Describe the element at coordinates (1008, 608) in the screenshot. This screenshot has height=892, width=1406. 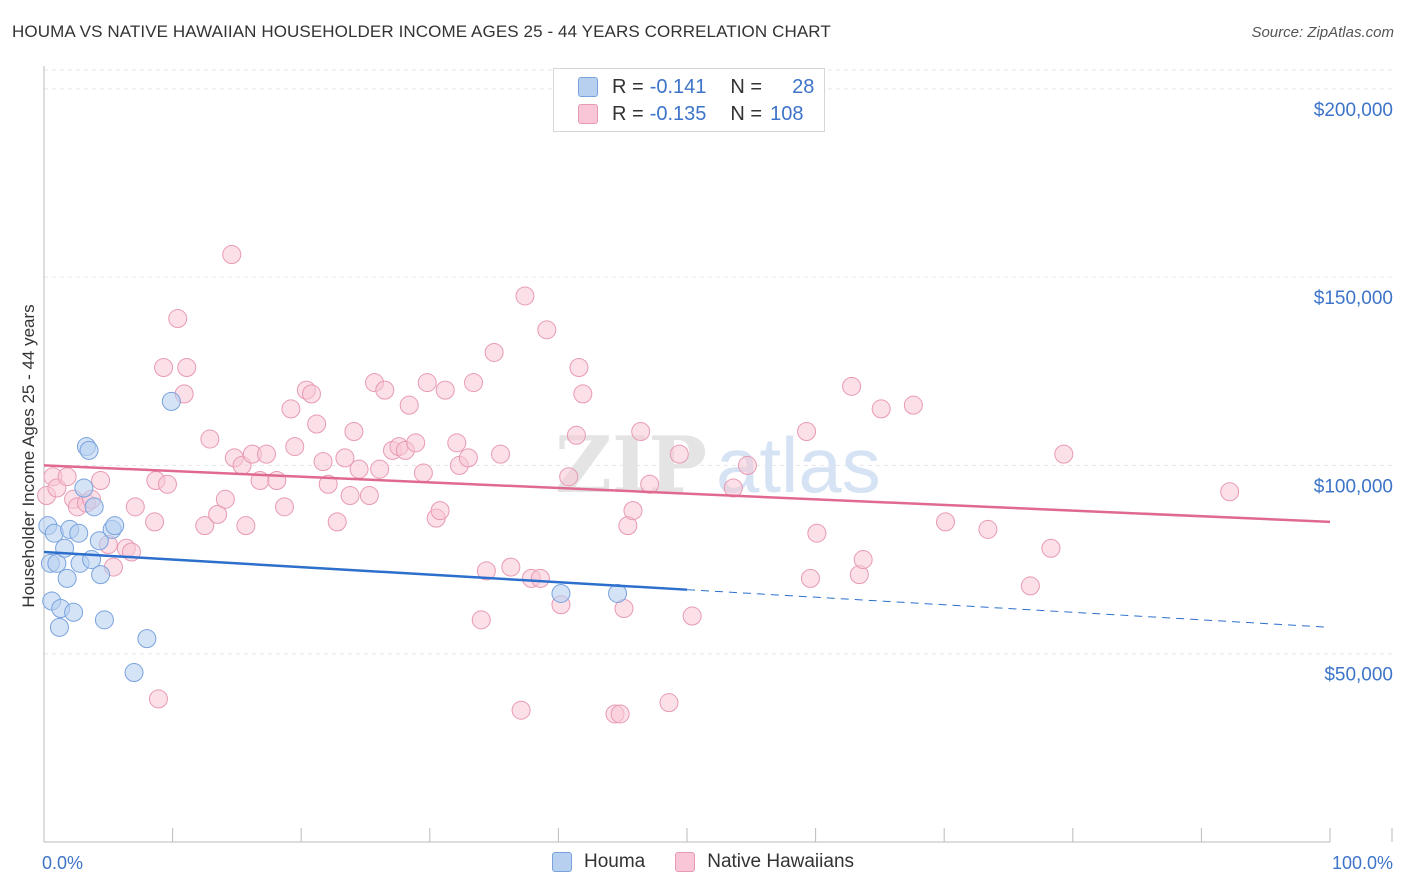
I see `houma-trend-extension` at that location.